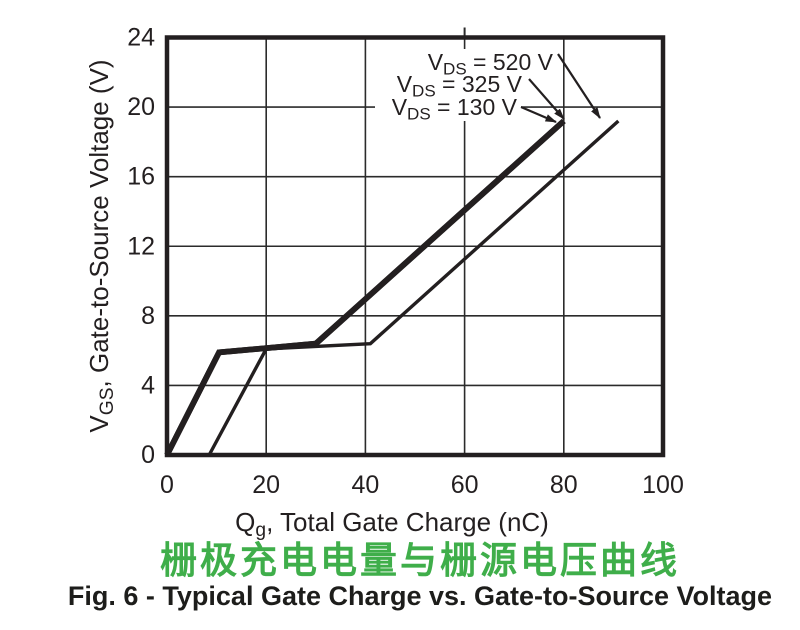 Image resolution: width=800 pixels, height=630 pixels. I want to click on x-tick-label: 60, so click(465, 485).